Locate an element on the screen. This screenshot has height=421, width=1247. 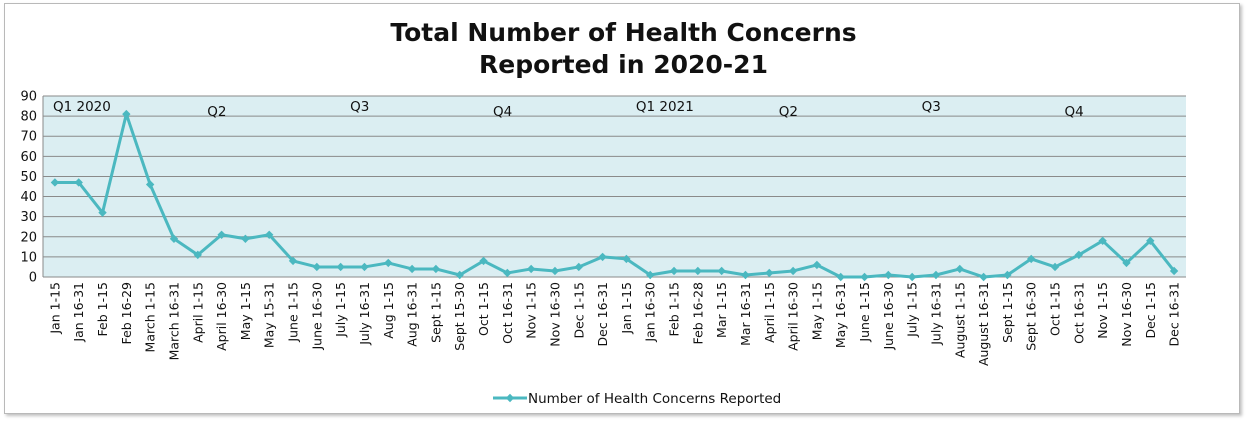
x-tick-label: Sept 15-30 is located at coordinates (459, 316).